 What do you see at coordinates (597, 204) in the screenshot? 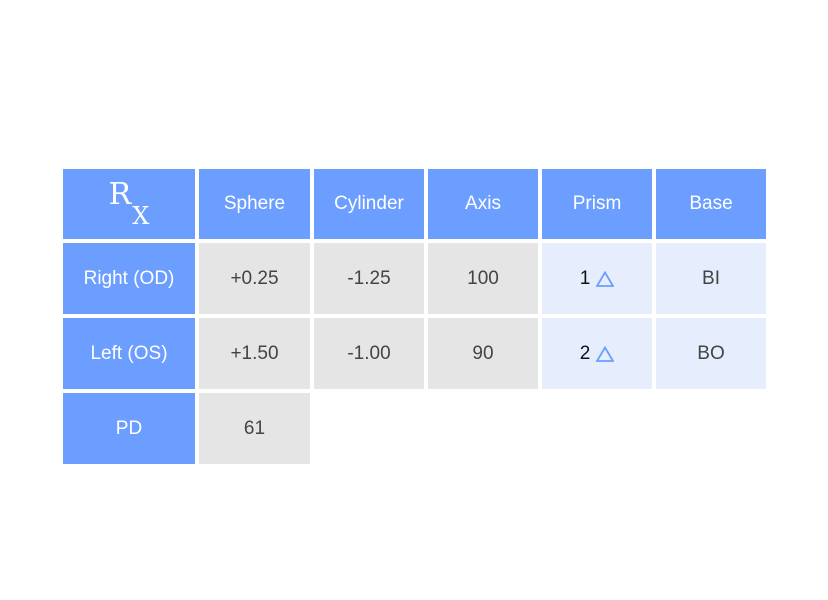
I see `header-prism: Prism` at bounding box center [597, 204].